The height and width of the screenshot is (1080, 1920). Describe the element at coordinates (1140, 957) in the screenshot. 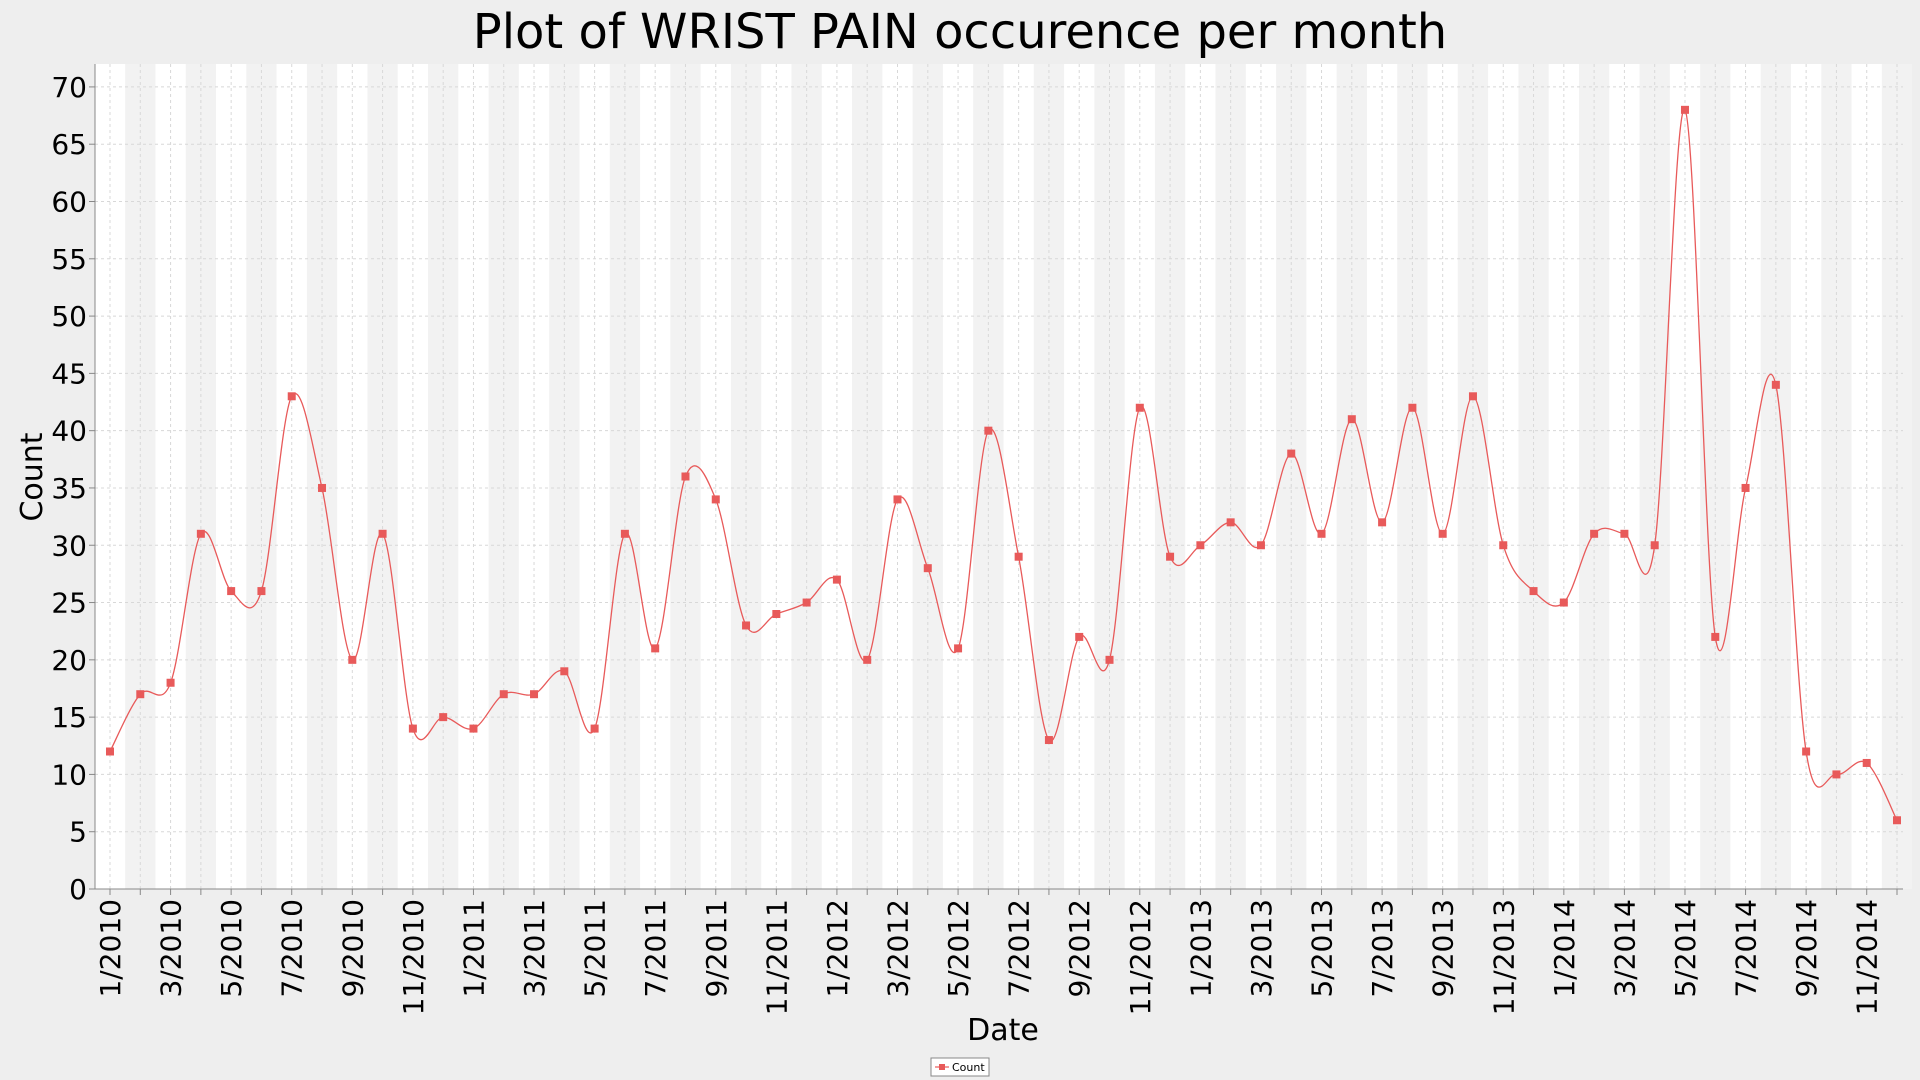

I see `x-tick-label: 11/2012` at that location.